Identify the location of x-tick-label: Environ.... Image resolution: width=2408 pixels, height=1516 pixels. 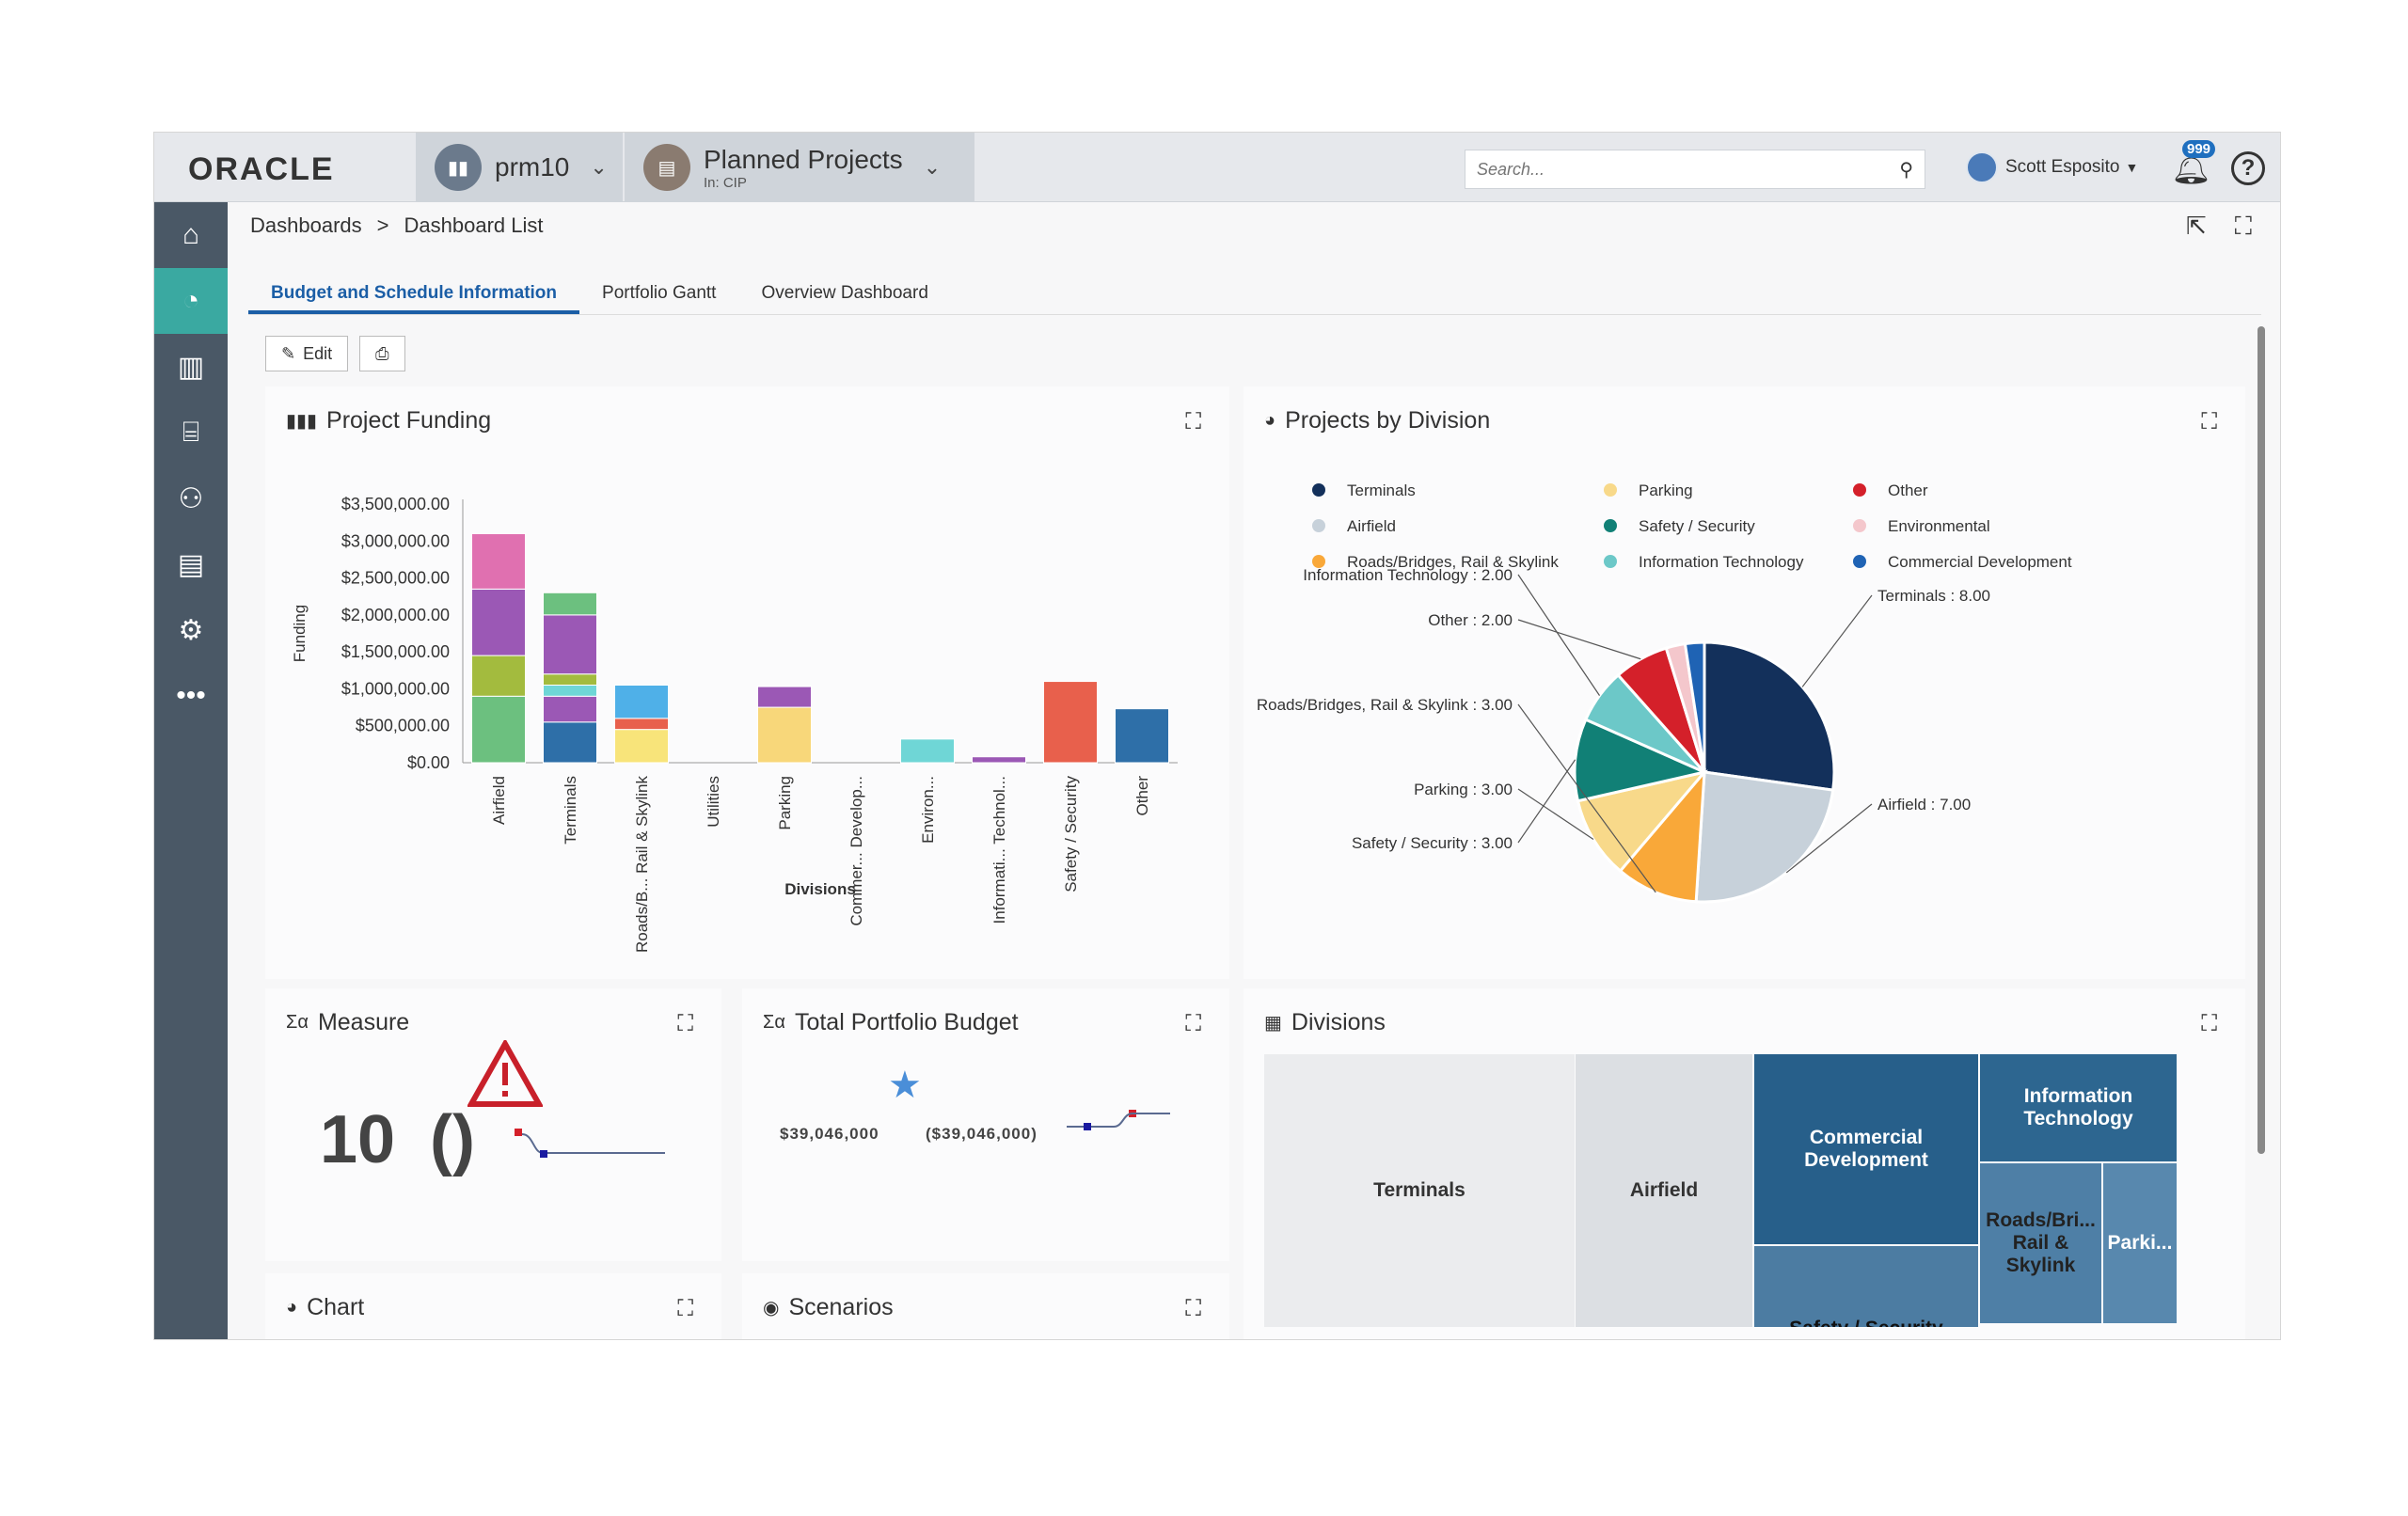
(928, 810).